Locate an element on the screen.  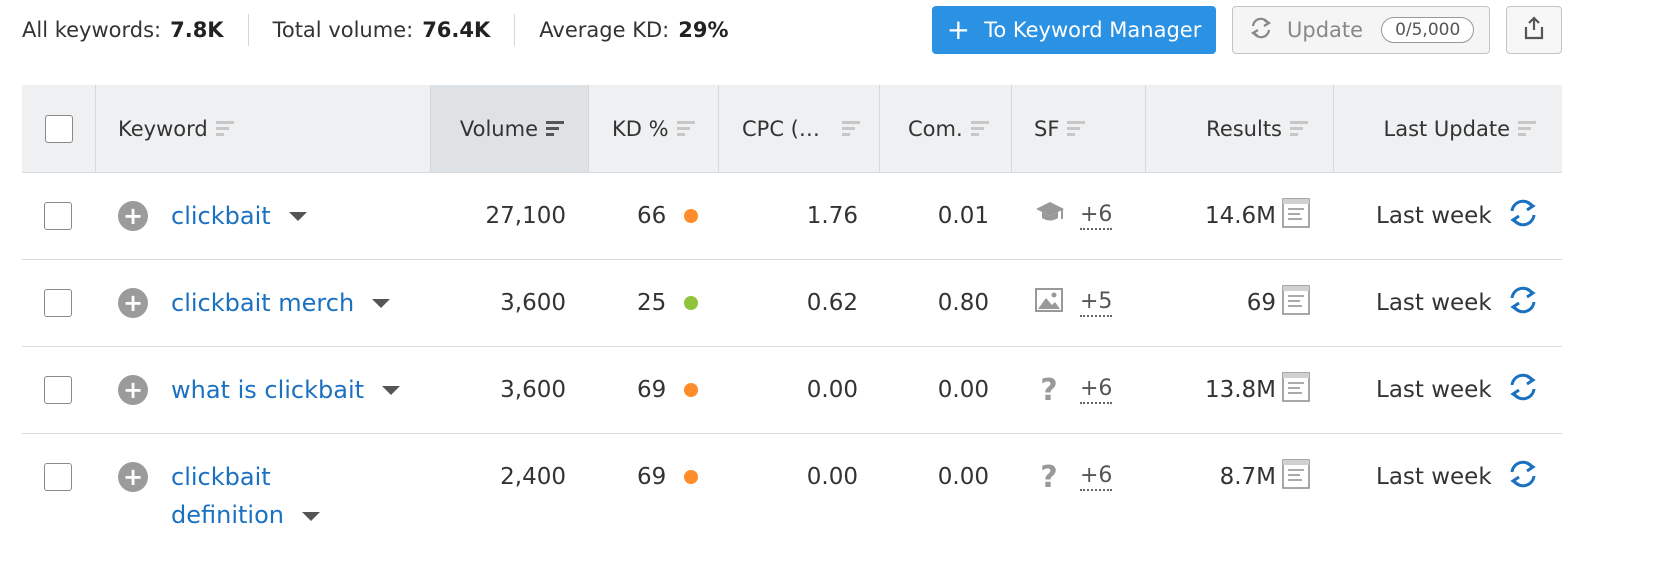
column-sf: SF is located at coordinates (1089, 128).